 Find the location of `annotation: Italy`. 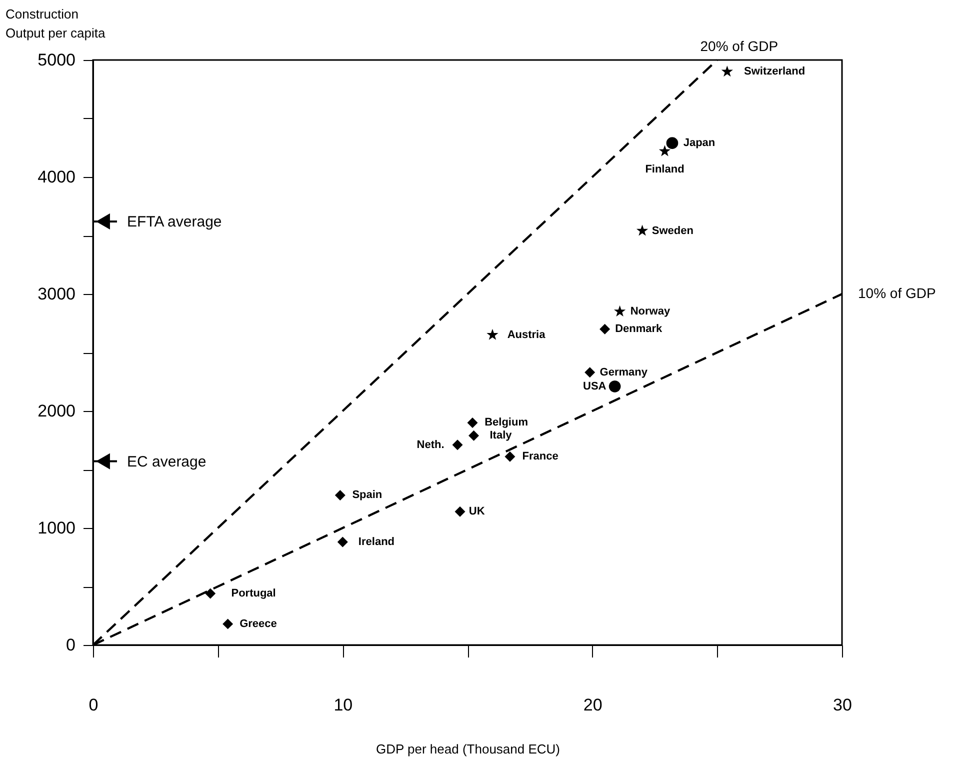

annotation: Italy is located at coordinates (501, 436).